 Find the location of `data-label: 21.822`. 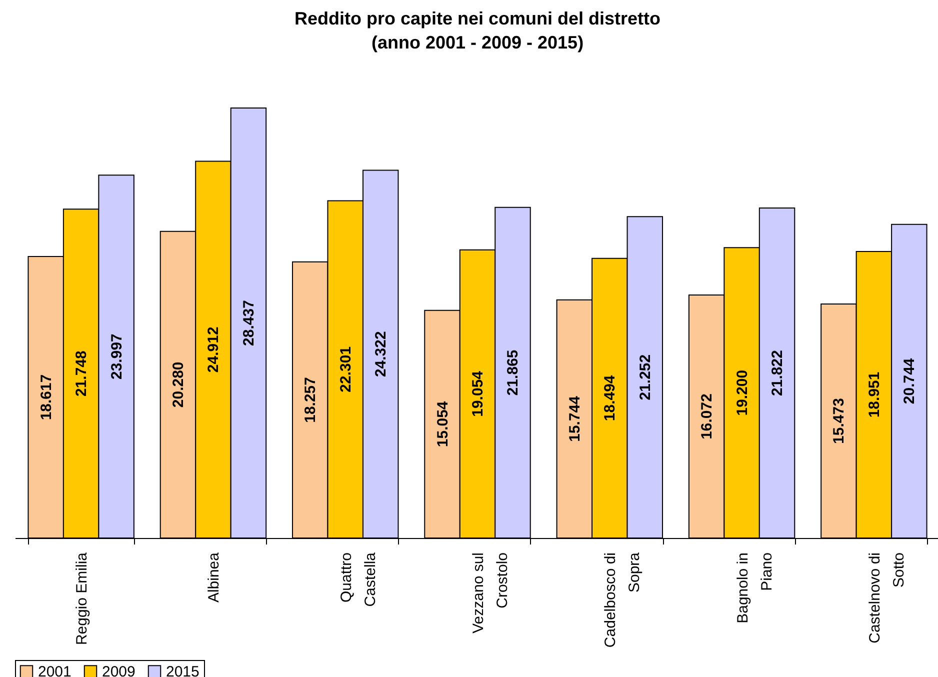

data-label: 21.822 is located at coordinates (777, 373).